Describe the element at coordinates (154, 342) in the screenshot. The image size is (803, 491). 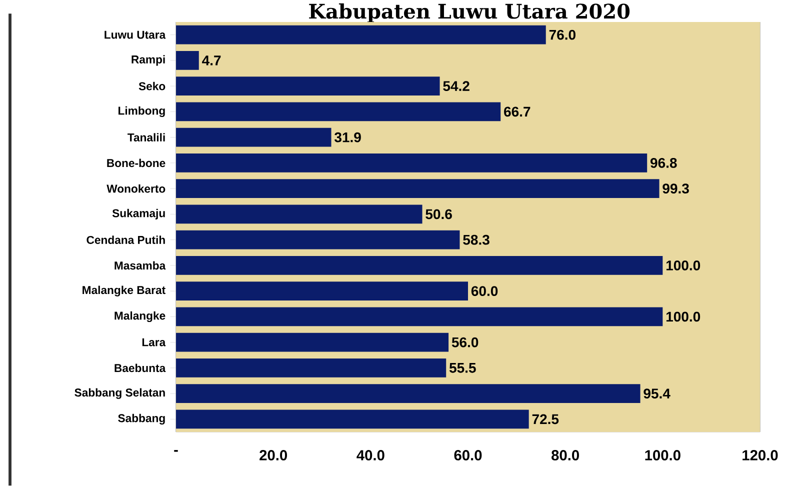
I see `y-tick-label: Lara` at that location.